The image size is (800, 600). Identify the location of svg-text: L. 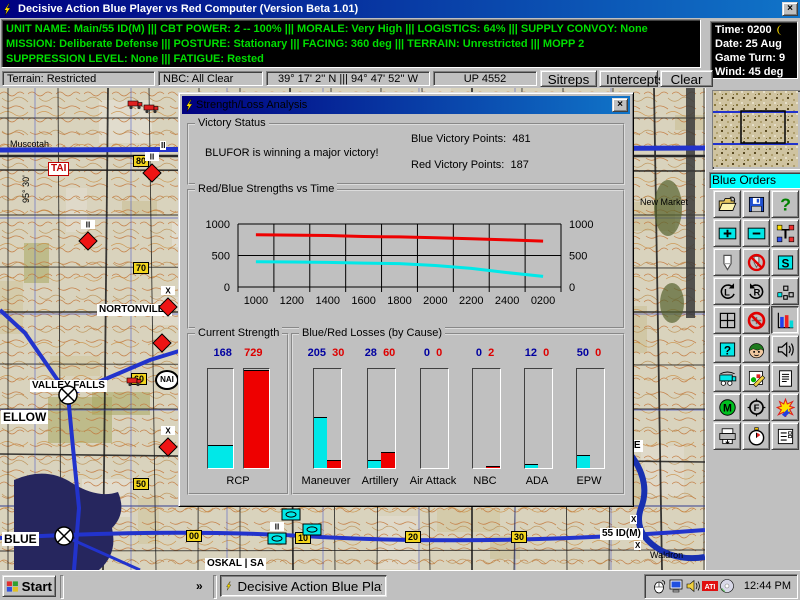
(727, 292).